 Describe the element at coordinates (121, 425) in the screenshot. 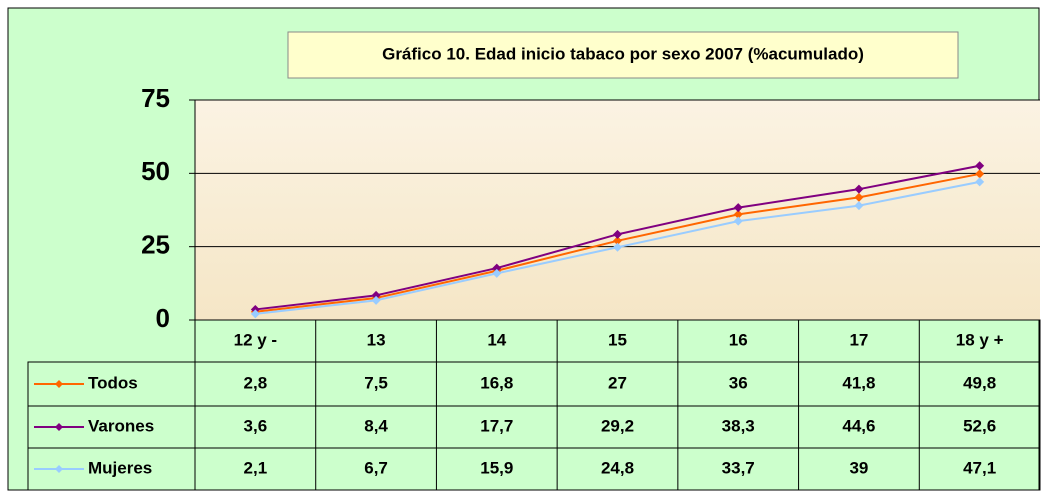

I see `legend-label: Varones` at that location.